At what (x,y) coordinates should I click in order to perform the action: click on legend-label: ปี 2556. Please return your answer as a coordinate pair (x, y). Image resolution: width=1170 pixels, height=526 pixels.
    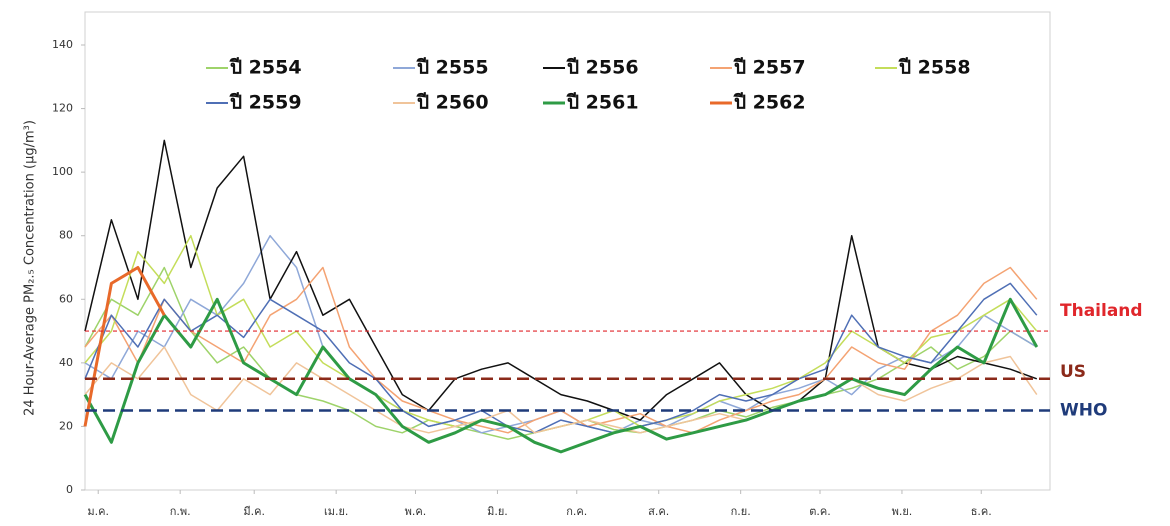
    Looking at the image, I should click on (602, 68).